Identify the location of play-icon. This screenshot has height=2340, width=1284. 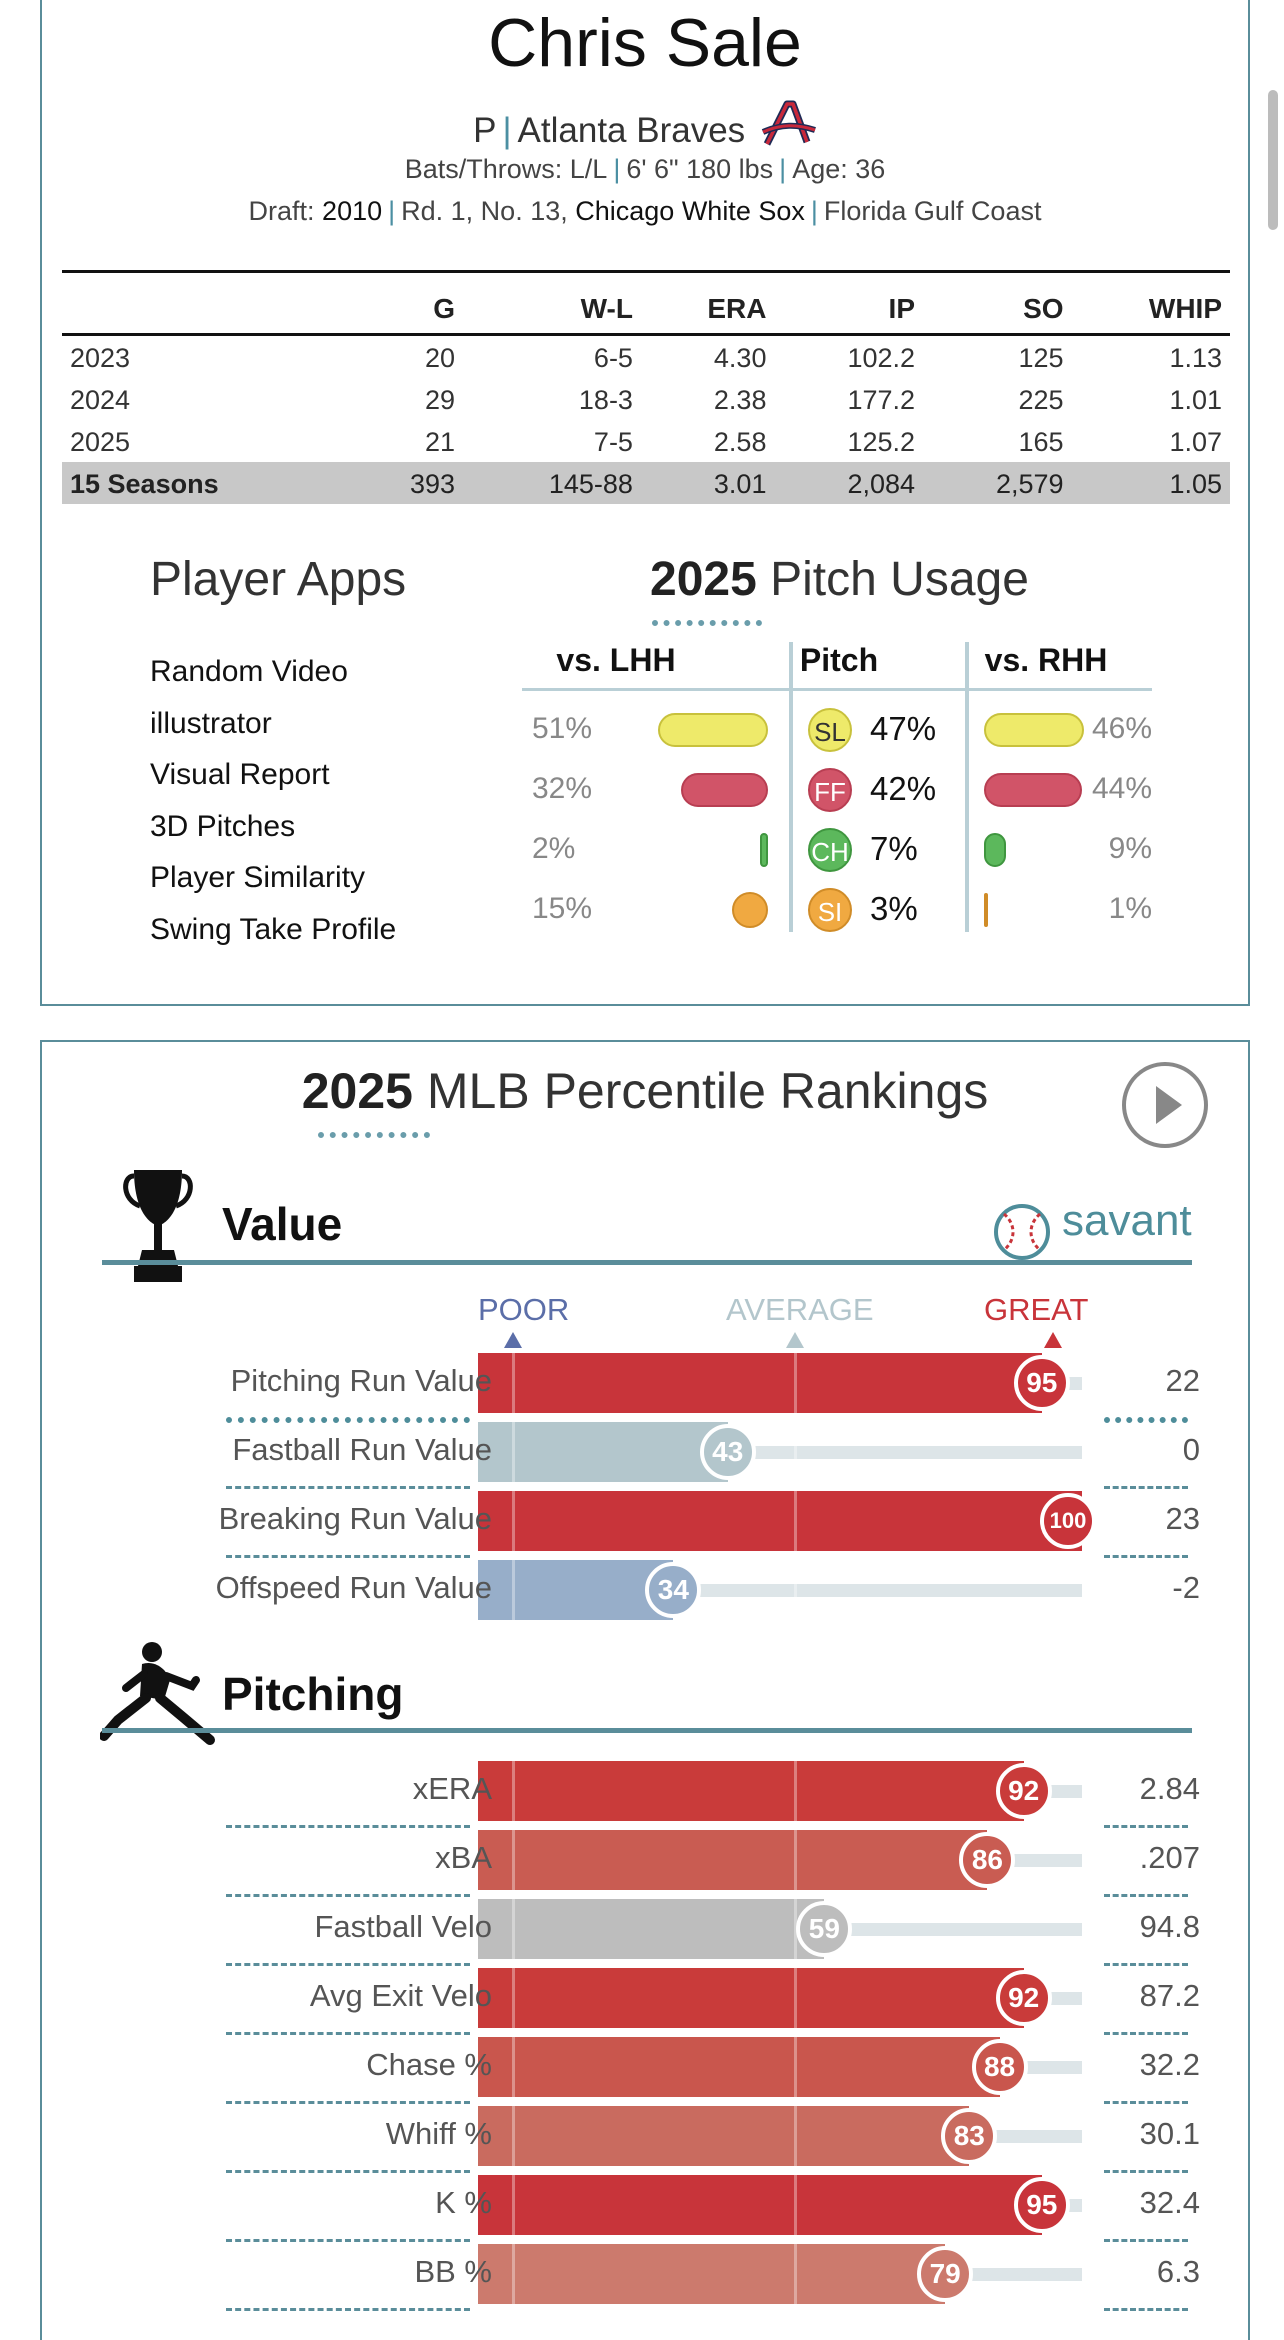
(1169, 1105).